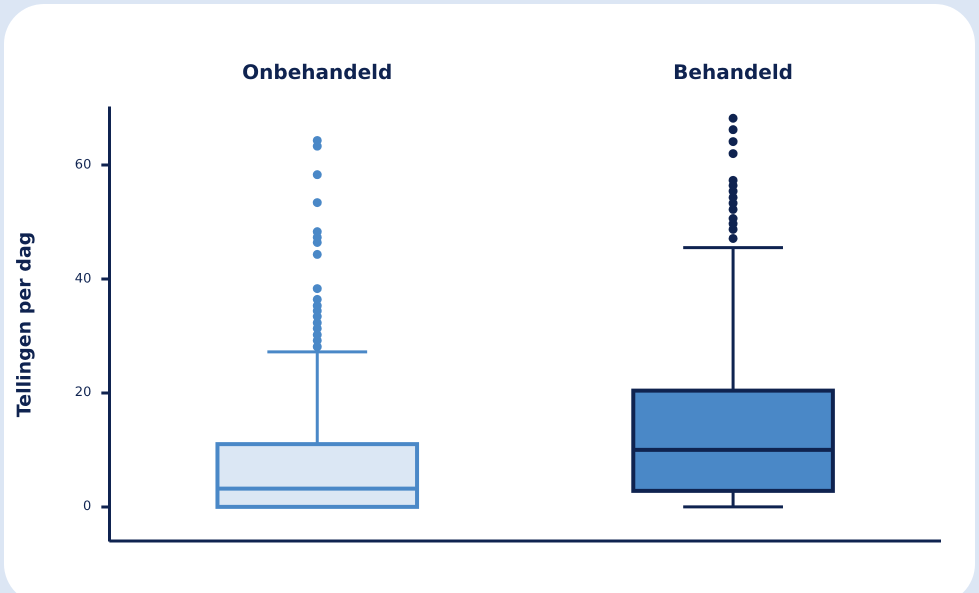 The width and height of the screenshot is (979, 593). Describe the element at coordinates (733, 72) in the screenshot. I see `x-tick-label: Behandeld` at that location.